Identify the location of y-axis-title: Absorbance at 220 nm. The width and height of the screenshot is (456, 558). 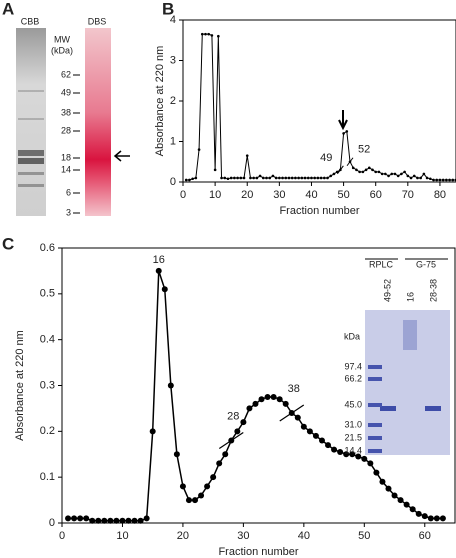
(20, 385).